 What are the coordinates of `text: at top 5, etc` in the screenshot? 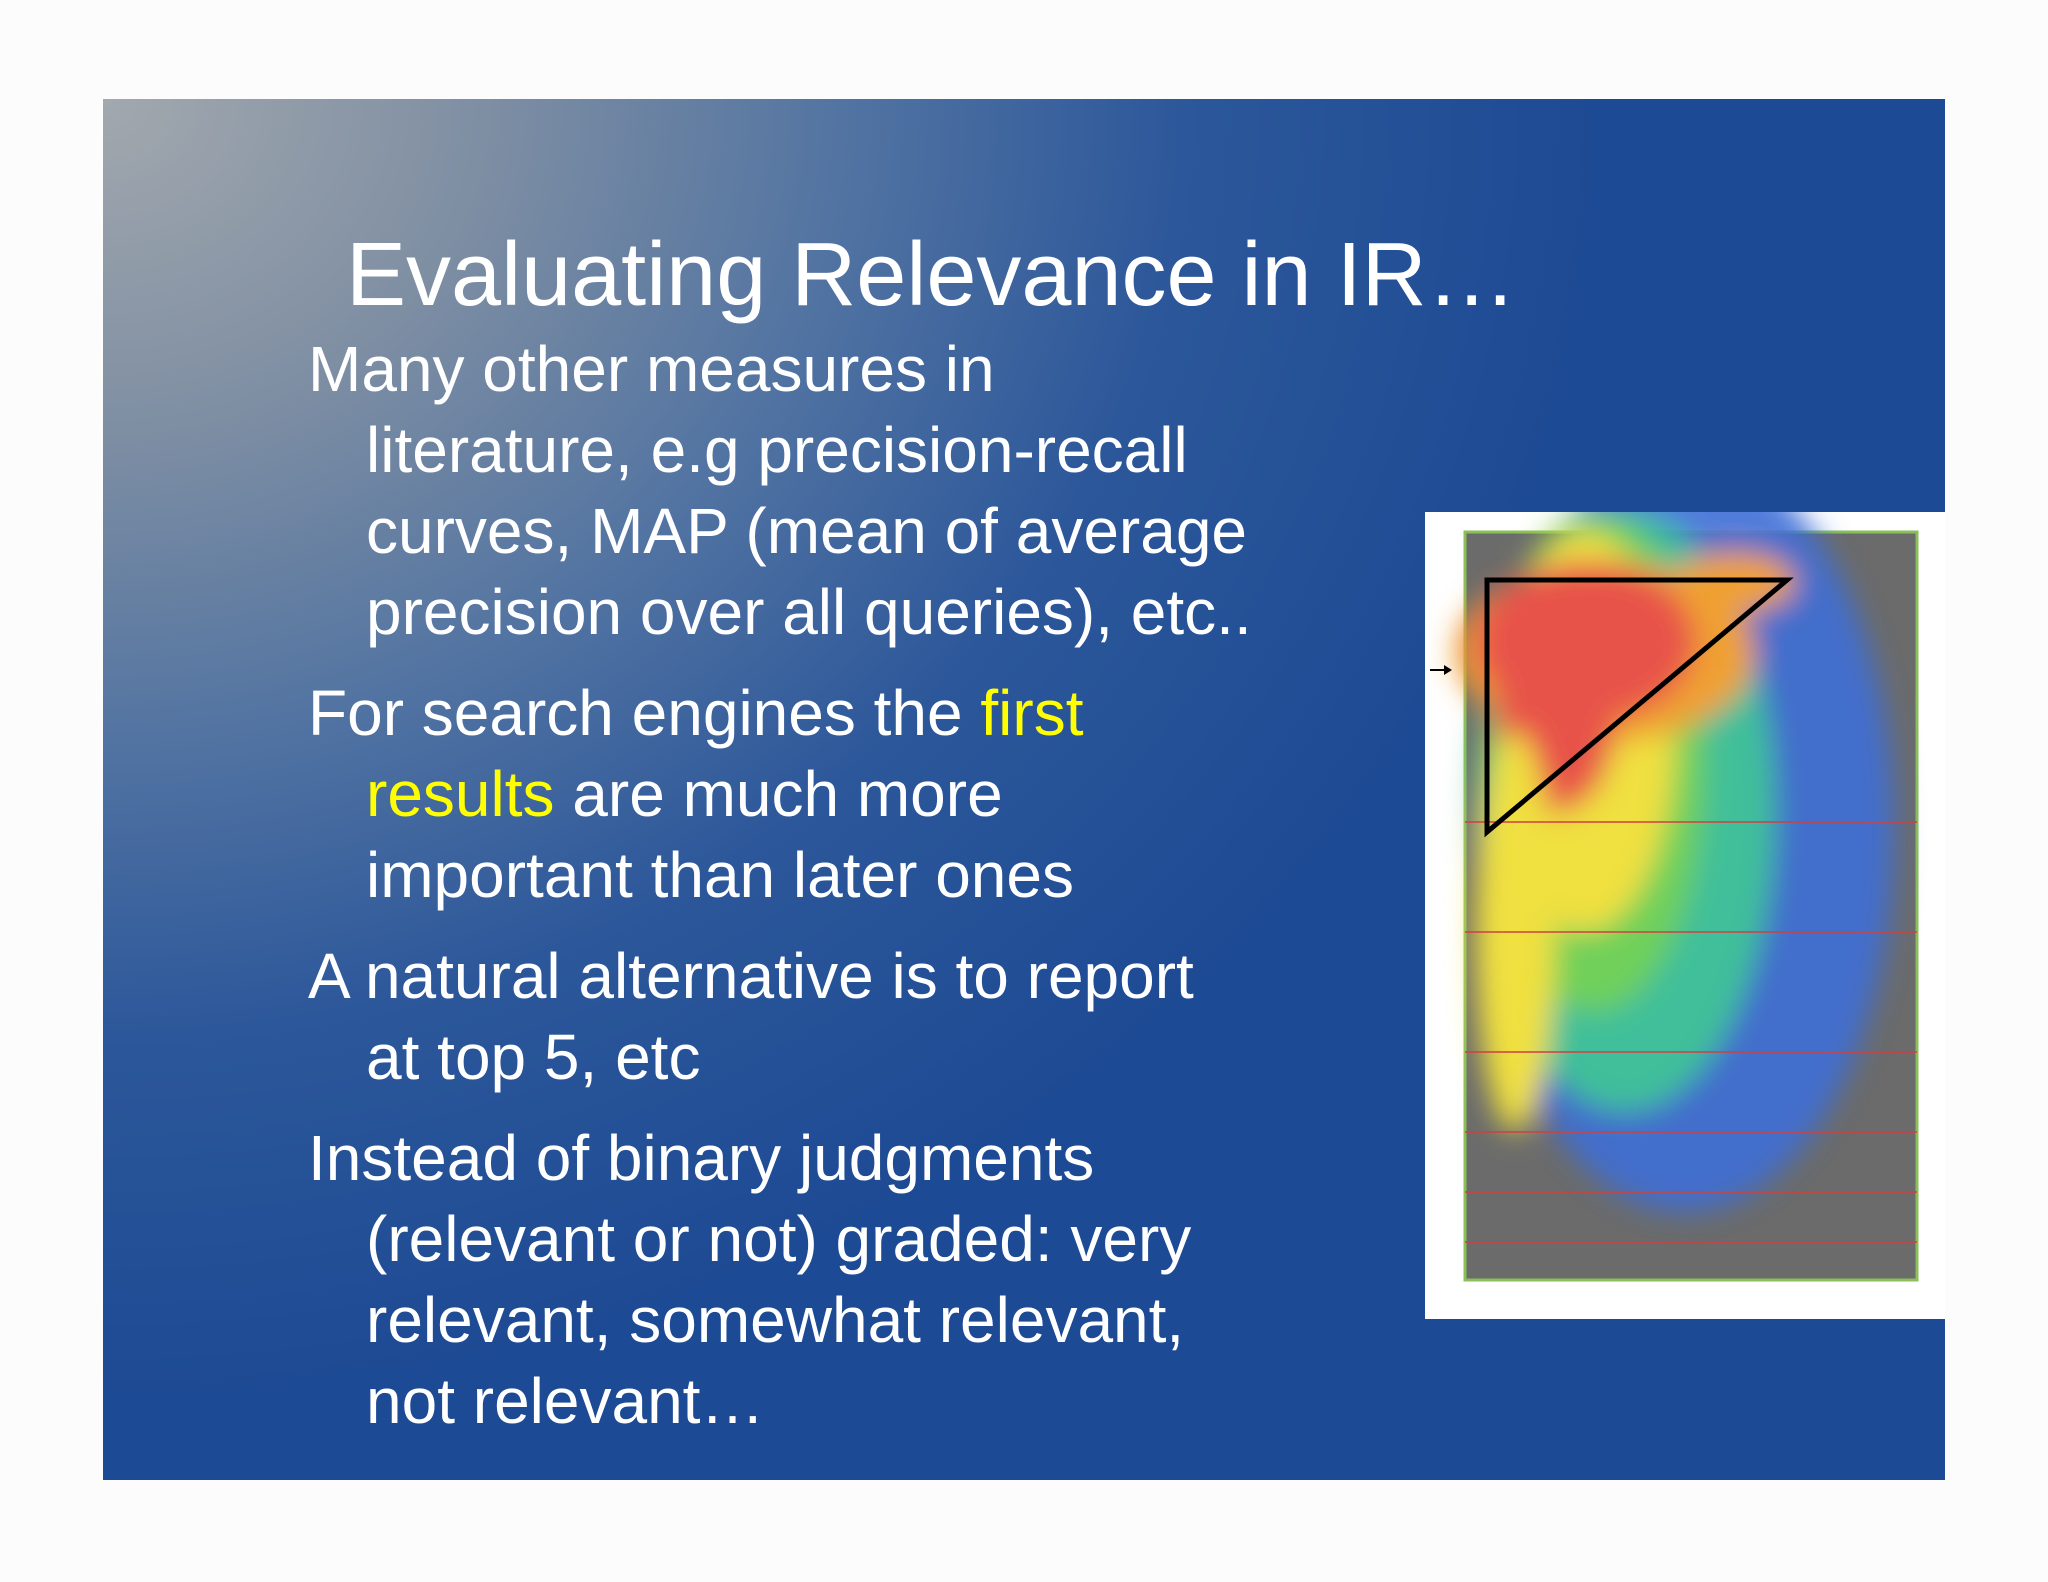 It's located at (533, 1057).